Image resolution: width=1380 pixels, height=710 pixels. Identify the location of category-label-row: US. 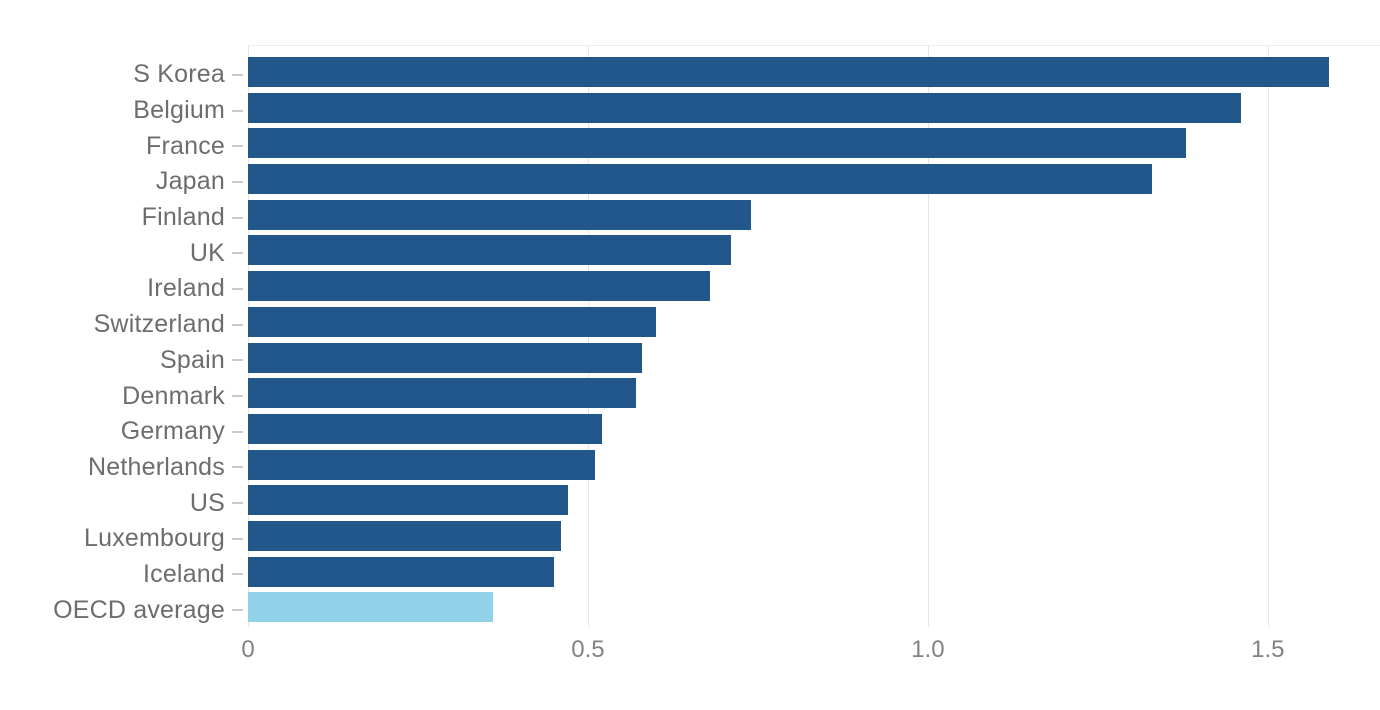
(123, 503).